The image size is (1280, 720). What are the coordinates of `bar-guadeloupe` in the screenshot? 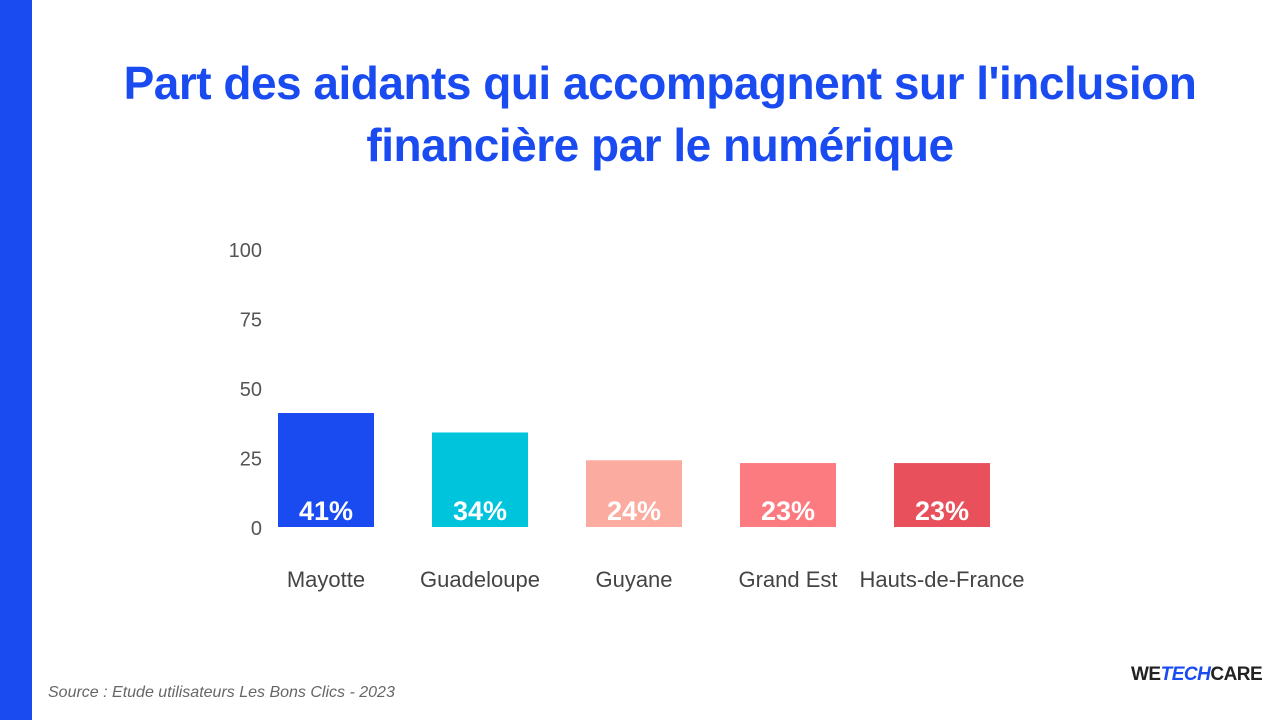 It's located at (480, 479).